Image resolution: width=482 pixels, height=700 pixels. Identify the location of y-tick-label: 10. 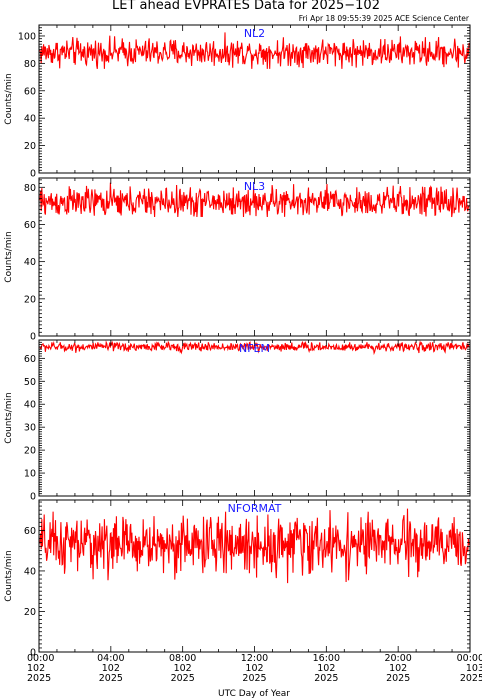
(30, 474).